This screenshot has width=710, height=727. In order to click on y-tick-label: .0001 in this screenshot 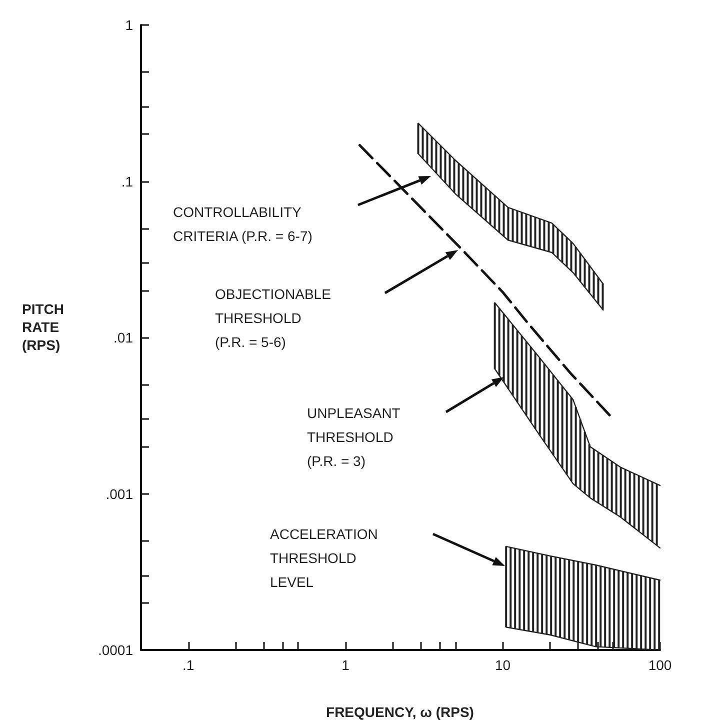, I will do `click(116, 650)`.